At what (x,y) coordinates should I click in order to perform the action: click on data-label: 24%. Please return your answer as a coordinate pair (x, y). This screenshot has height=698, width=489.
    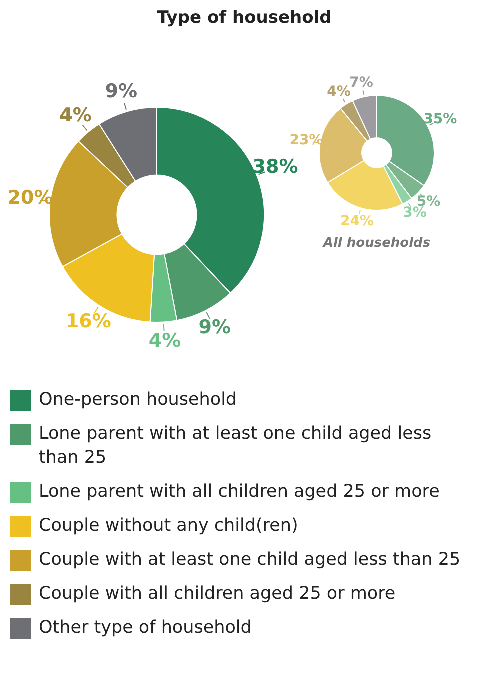
    Looking at the image, I should click on (357, 221).